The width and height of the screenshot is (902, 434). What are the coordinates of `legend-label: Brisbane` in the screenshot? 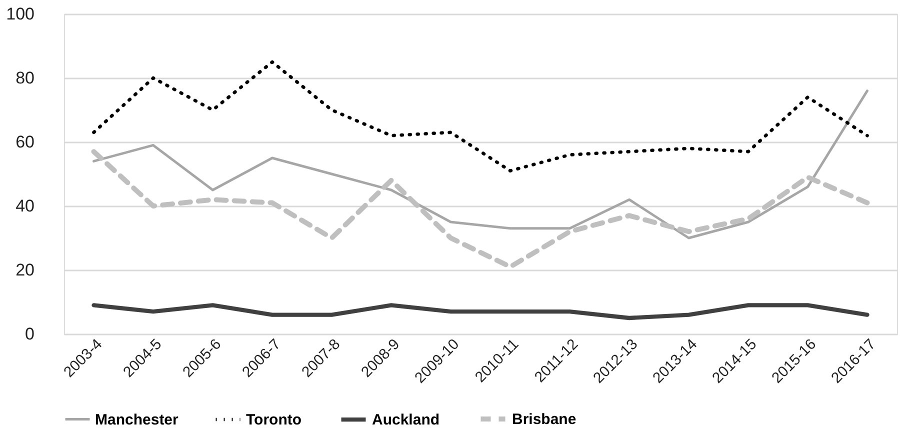 It's located at (544, 419).